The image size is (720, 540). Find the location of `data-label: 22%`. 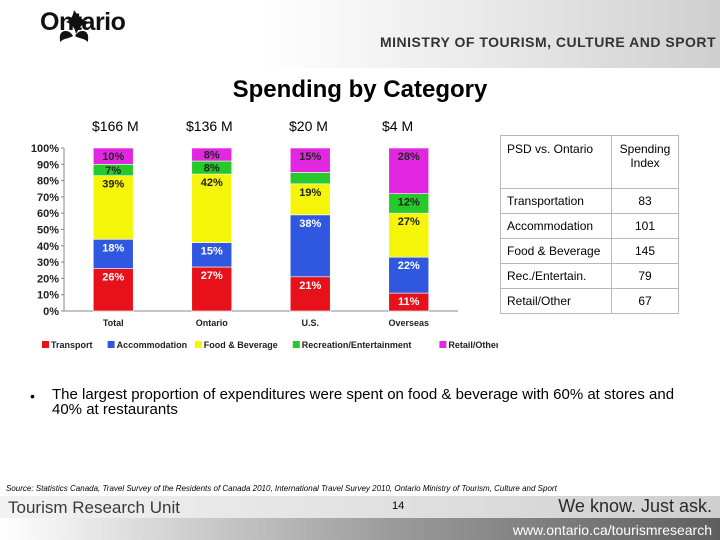

data-label: 22% is located at coordinates (409, 266).